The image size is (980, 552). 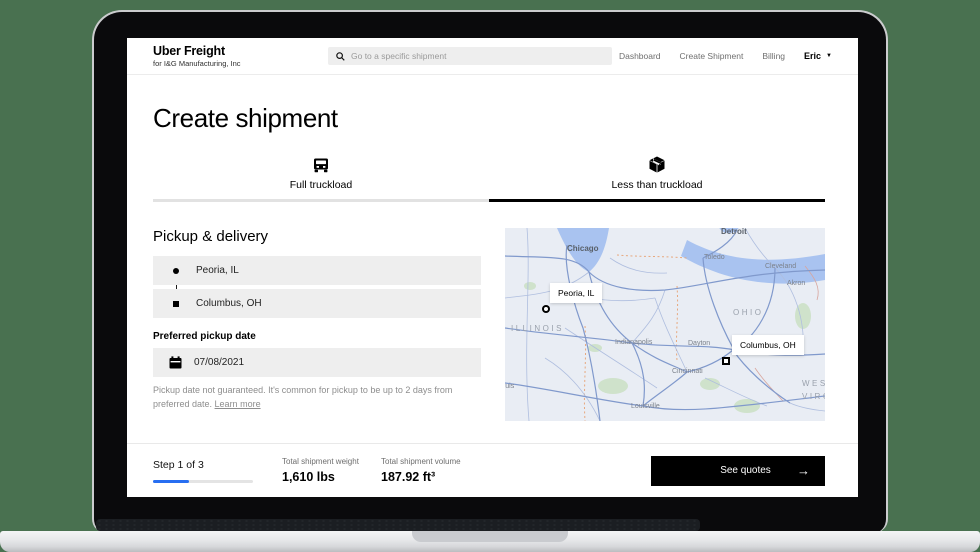 I want to click on progress-fill, so click(x=171, y=481).